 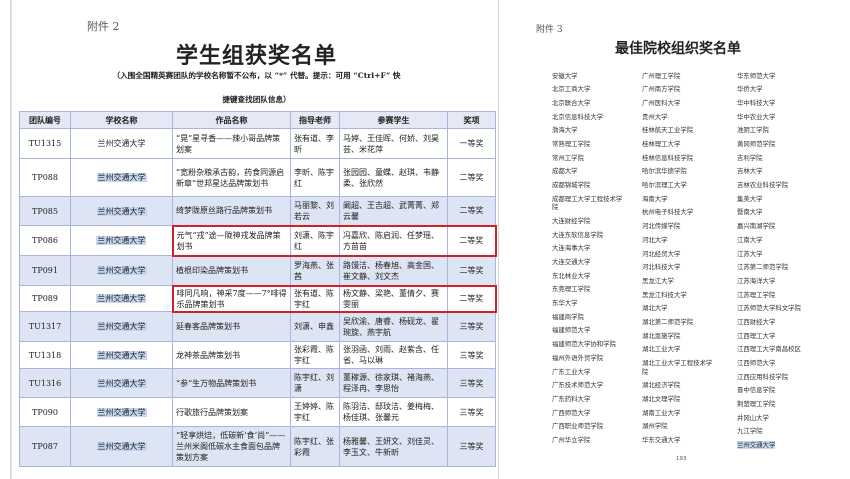 I want to click on list-item: 福建师范大学, so click(x=590, y=331).